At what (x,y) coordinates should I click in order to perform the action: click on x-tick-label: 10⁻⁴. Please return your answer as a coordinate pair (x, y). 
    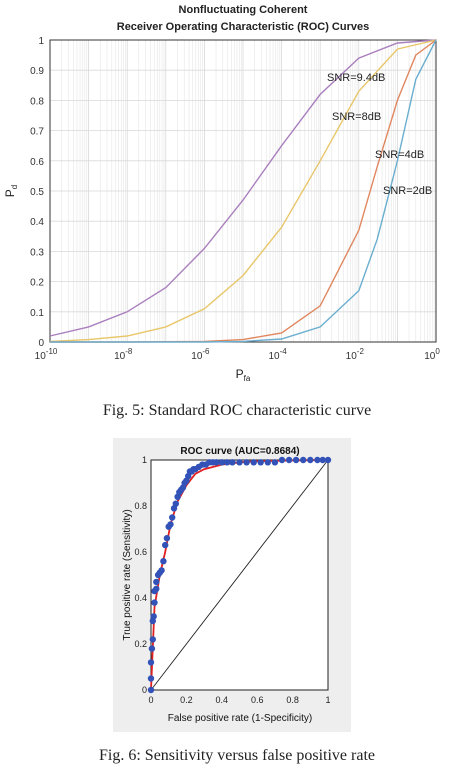
    Looking at the image, I should click on (277, 354).